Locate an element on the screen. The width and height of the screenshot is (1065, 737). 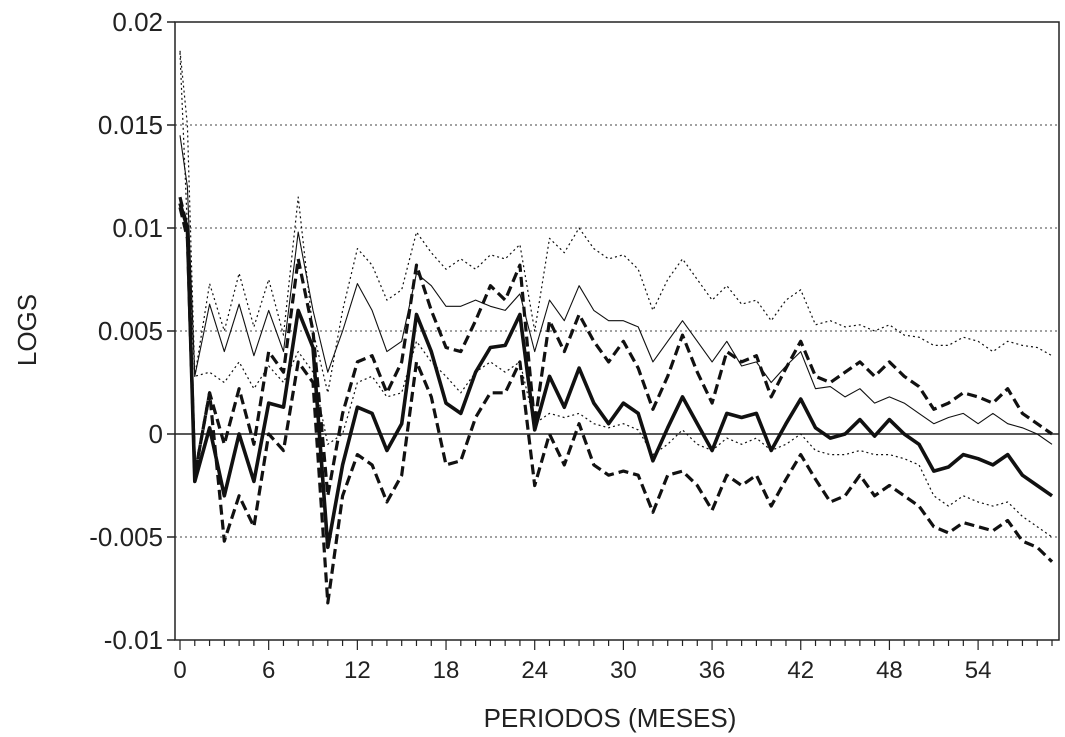
y-tick-label-0: 0.02 is located at coordinates (137, 22).